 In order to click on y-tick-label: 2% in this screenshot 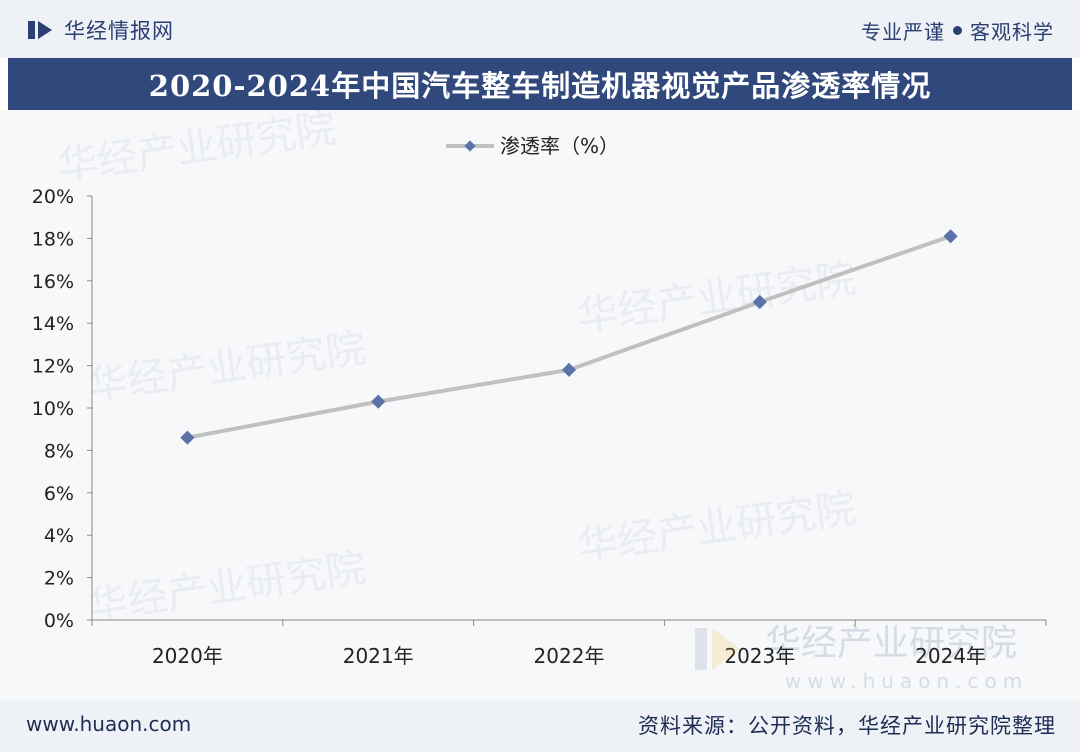, I will do `click(59, 579)`.